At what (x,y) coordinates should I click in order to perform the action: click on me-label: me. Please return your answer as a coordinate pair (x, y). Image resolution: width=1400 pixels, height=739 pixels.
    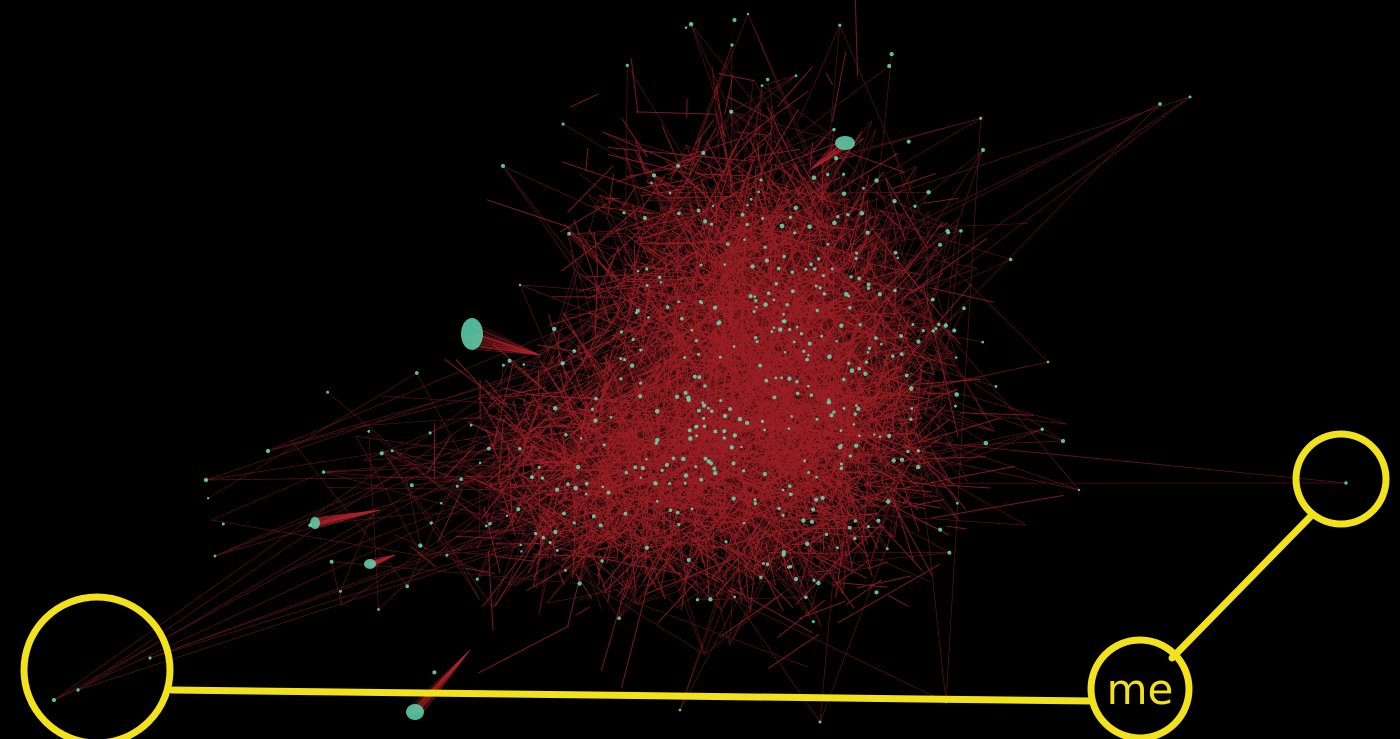
    Looking at the image, I should click on (1140, 689).